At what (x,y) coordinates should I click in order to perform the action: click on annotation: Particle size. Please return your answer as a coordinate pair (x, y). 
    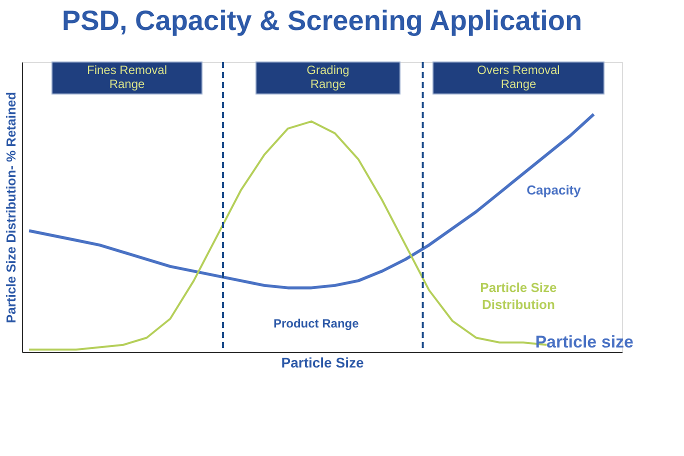
    Looking at the image, I should click on (584, 342).